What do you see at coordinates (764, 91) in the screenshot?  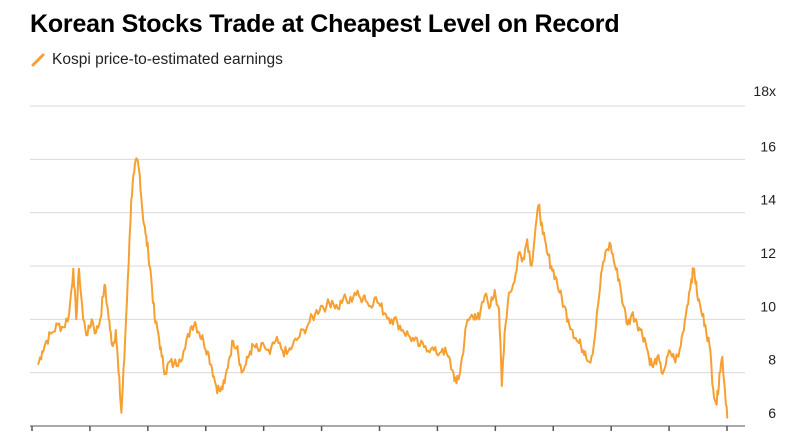 I see `y-tick-label: 18x` at bounding box center [764, 91].